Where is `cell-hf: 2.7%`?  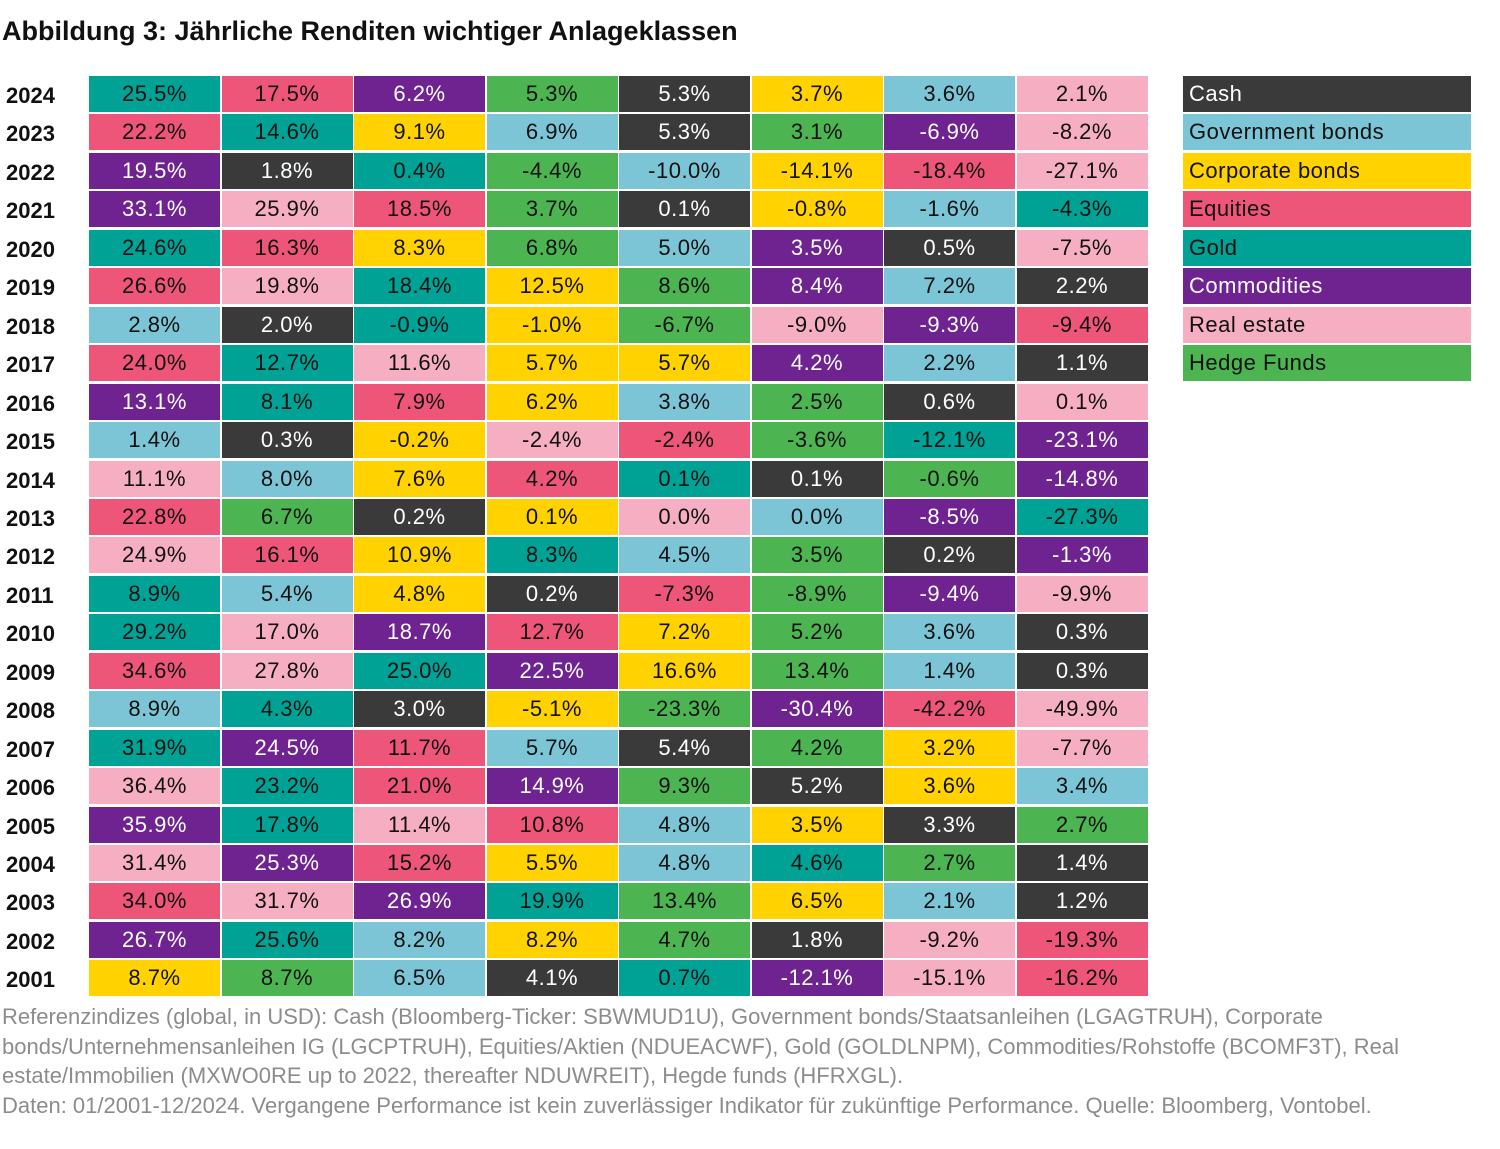 cell-hf: 2.7% is located at coordinates (1082, 824).